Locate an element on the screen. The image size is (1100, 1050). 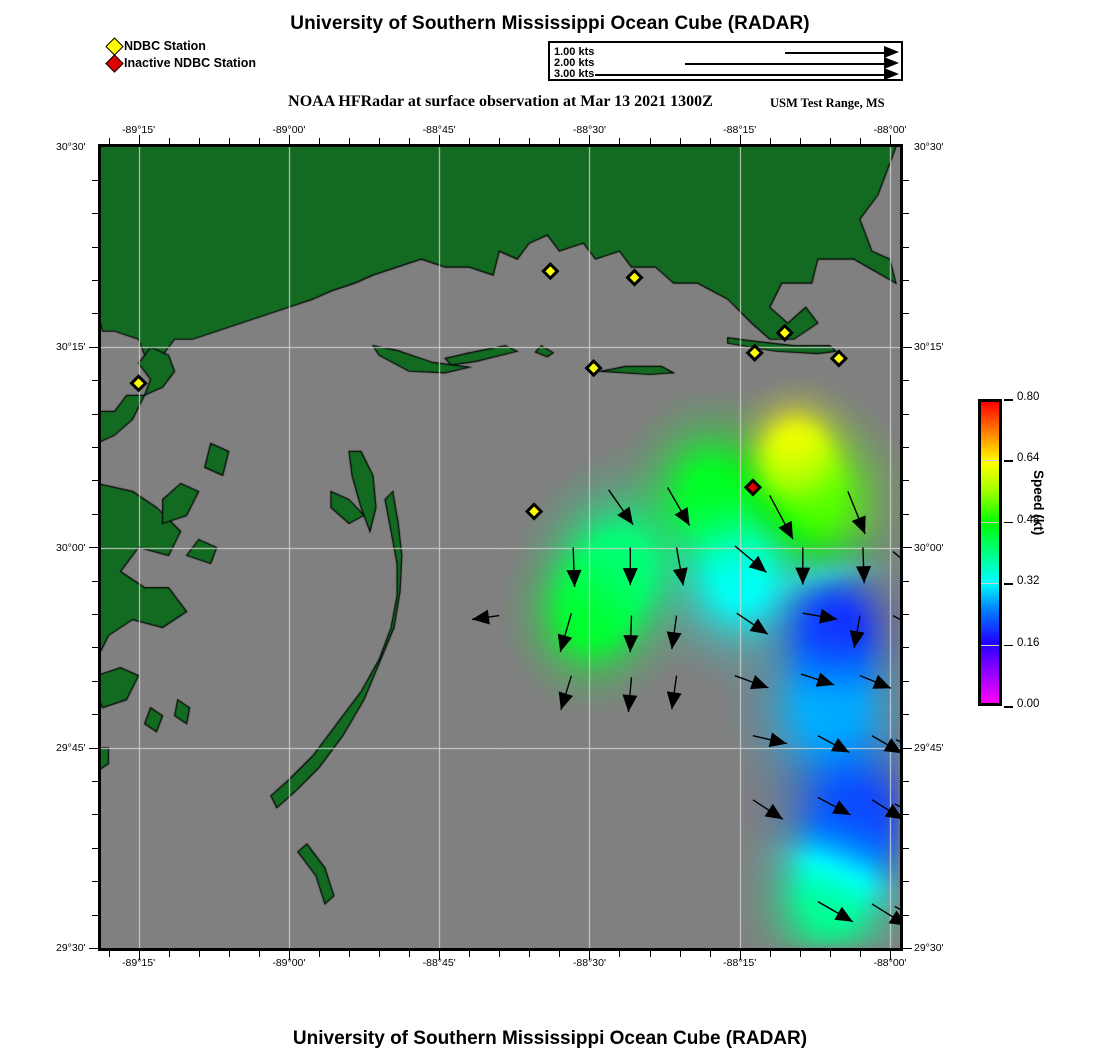
colorbar-tick-label: 0.64 is located at coordinates (1028, 458).